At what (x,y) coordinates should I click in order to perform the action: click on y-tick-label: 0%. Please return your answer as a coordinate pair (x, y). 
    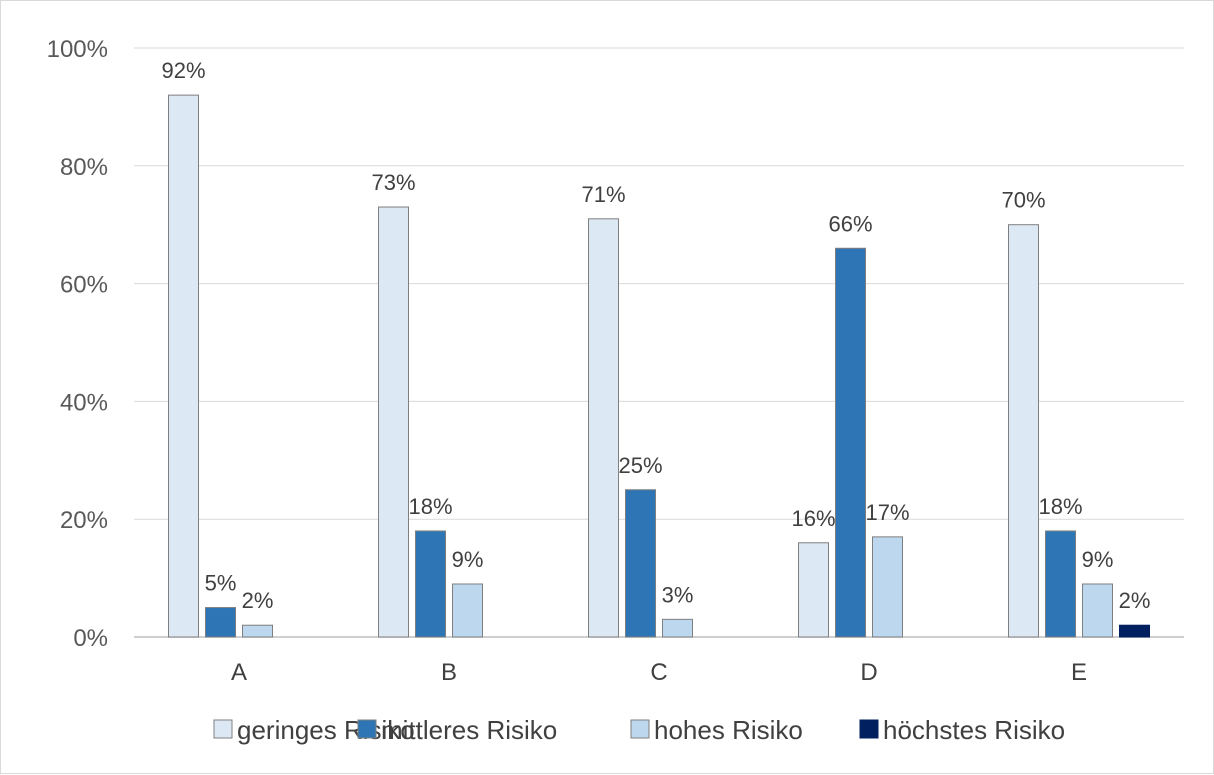
    Looking at the image, I should click on (90, 638).